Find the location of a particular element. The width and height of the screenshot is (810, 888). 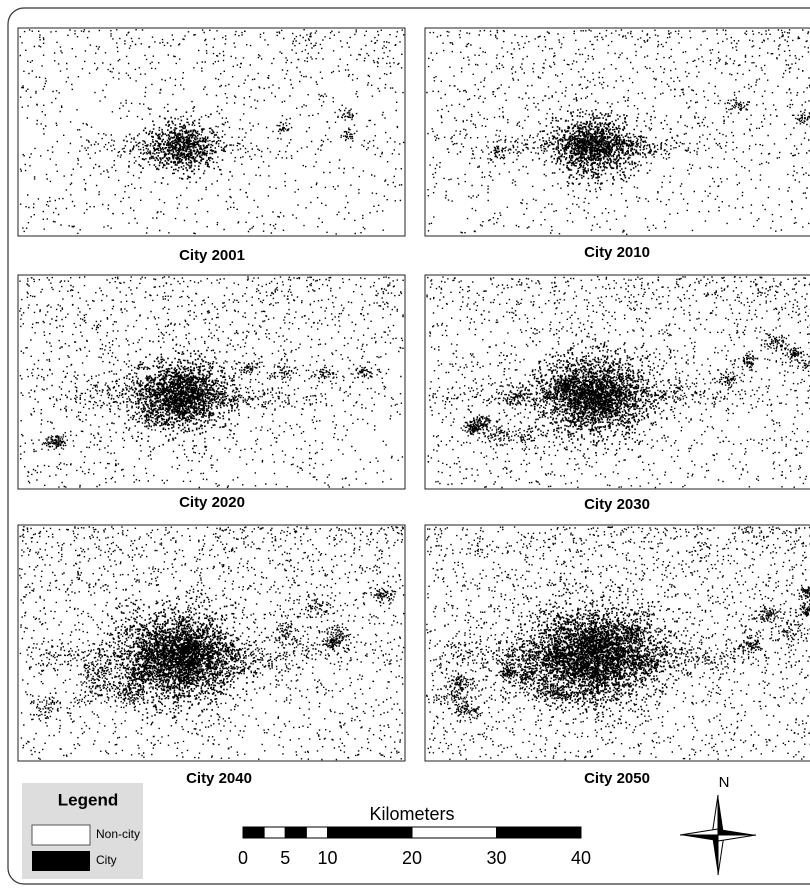

legend-title: Legend is located at coordinates (88, 799).